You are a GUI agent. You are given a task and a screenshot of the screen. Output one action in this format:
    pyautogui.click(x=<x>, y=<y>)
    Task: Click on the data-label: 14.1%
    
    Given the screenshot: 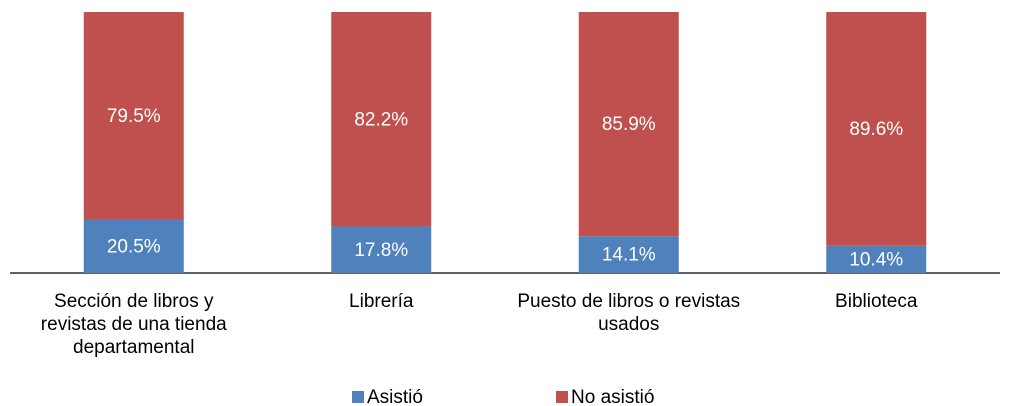 What is the action you would take?
    pyautogui.click(x=629, y=255)
    